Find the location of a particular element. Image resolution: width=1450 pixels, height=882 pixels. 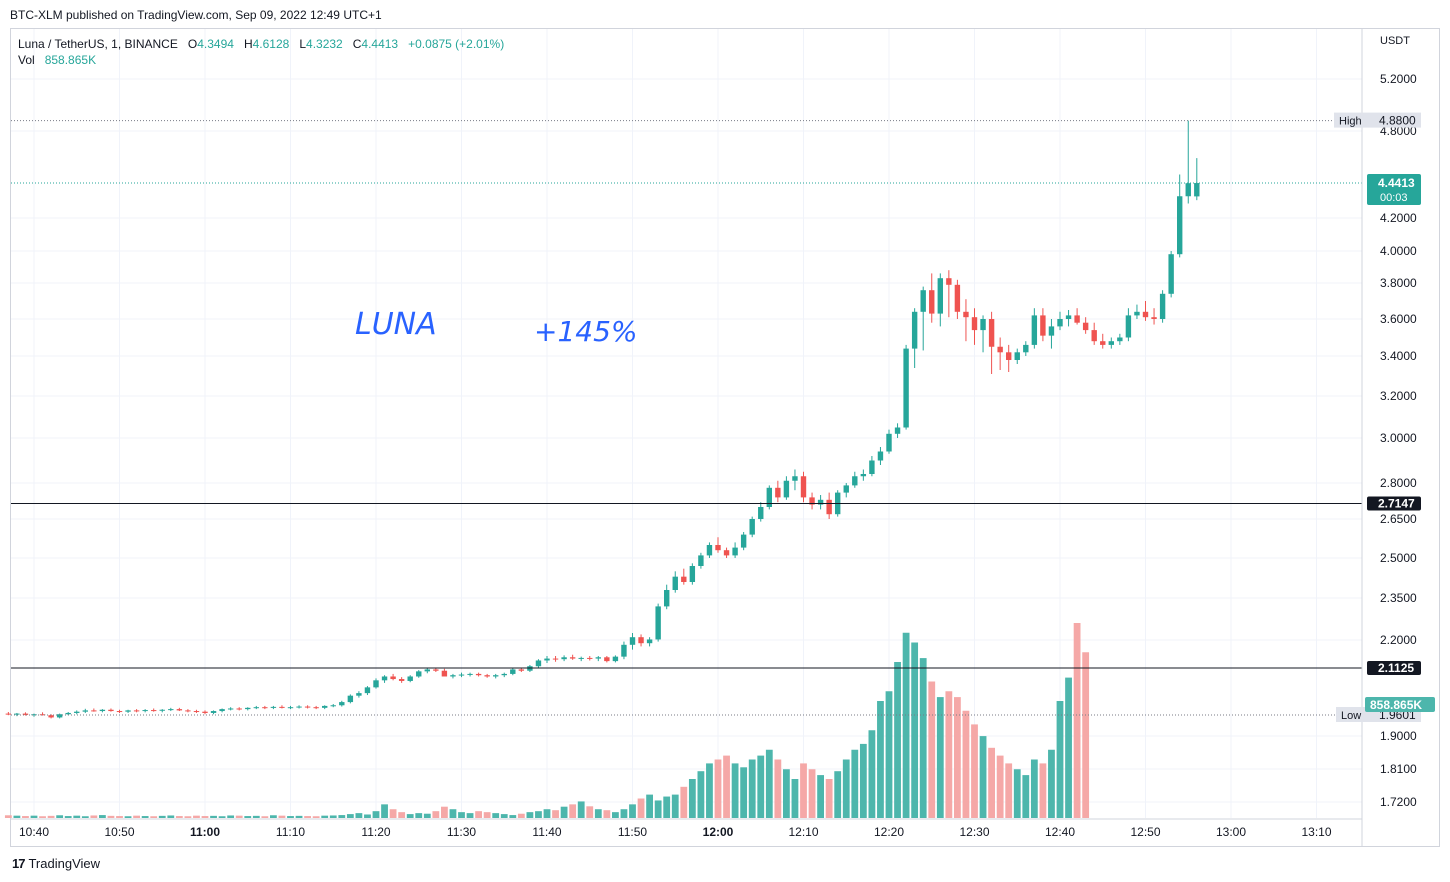

currency-label: USDT is located at coordinates (1395, 41).